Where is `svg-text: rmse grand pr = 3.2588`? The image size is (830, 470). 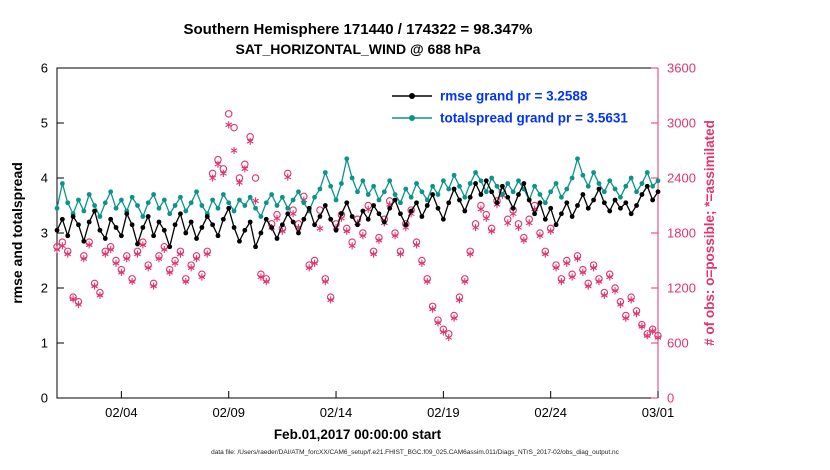 svg-text: rmse grand pr = 3.2588 is located at coordinates (514, 96).